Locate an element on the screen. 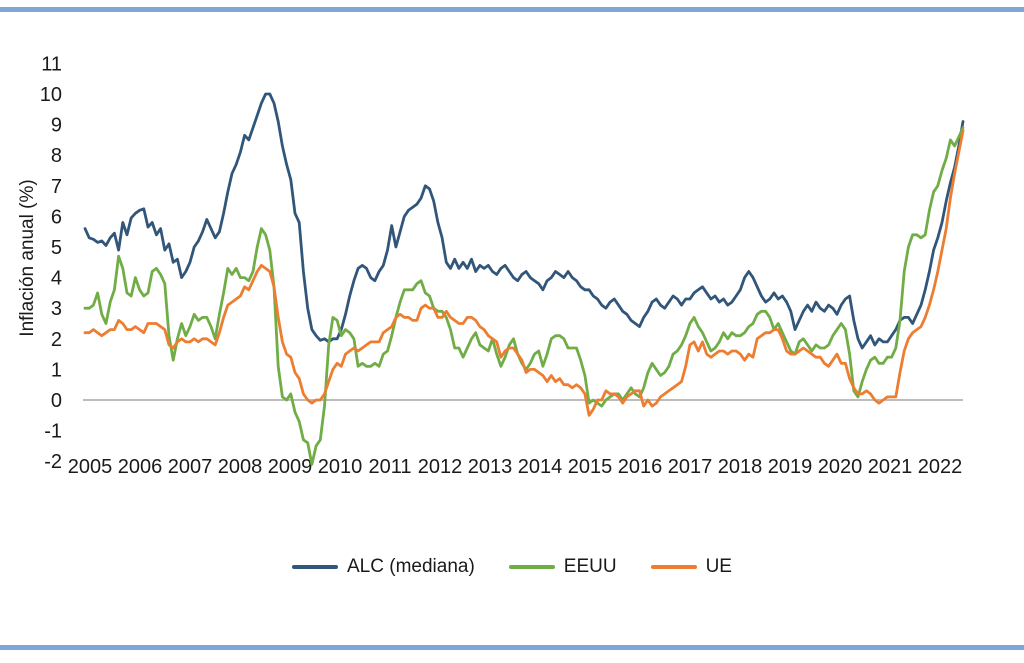 This screenshot has width=1024, height=663. y-axis-tick-label: 5 is located at coordinates (56, 248).